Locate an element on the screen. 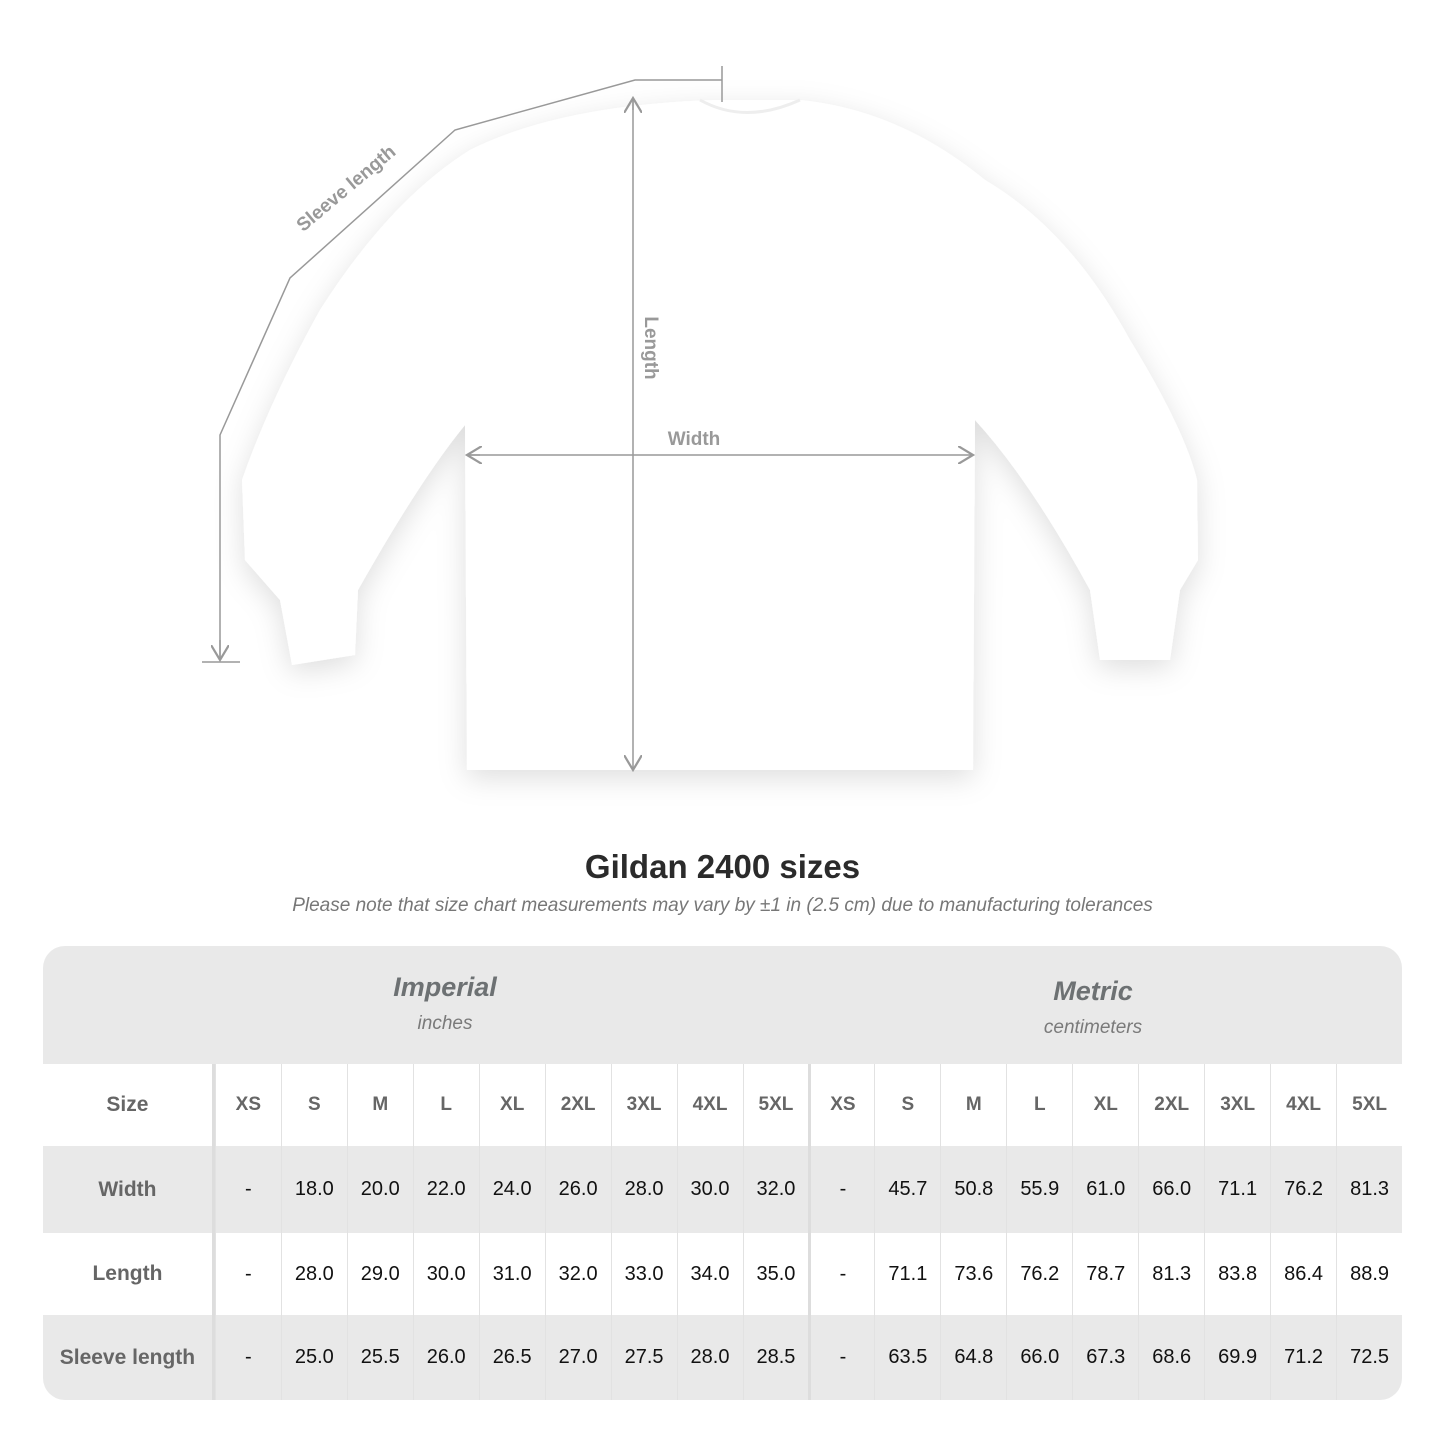 This screenshot has height=1445, width=1445. width-label: Width is located at coordinates (694, 439).